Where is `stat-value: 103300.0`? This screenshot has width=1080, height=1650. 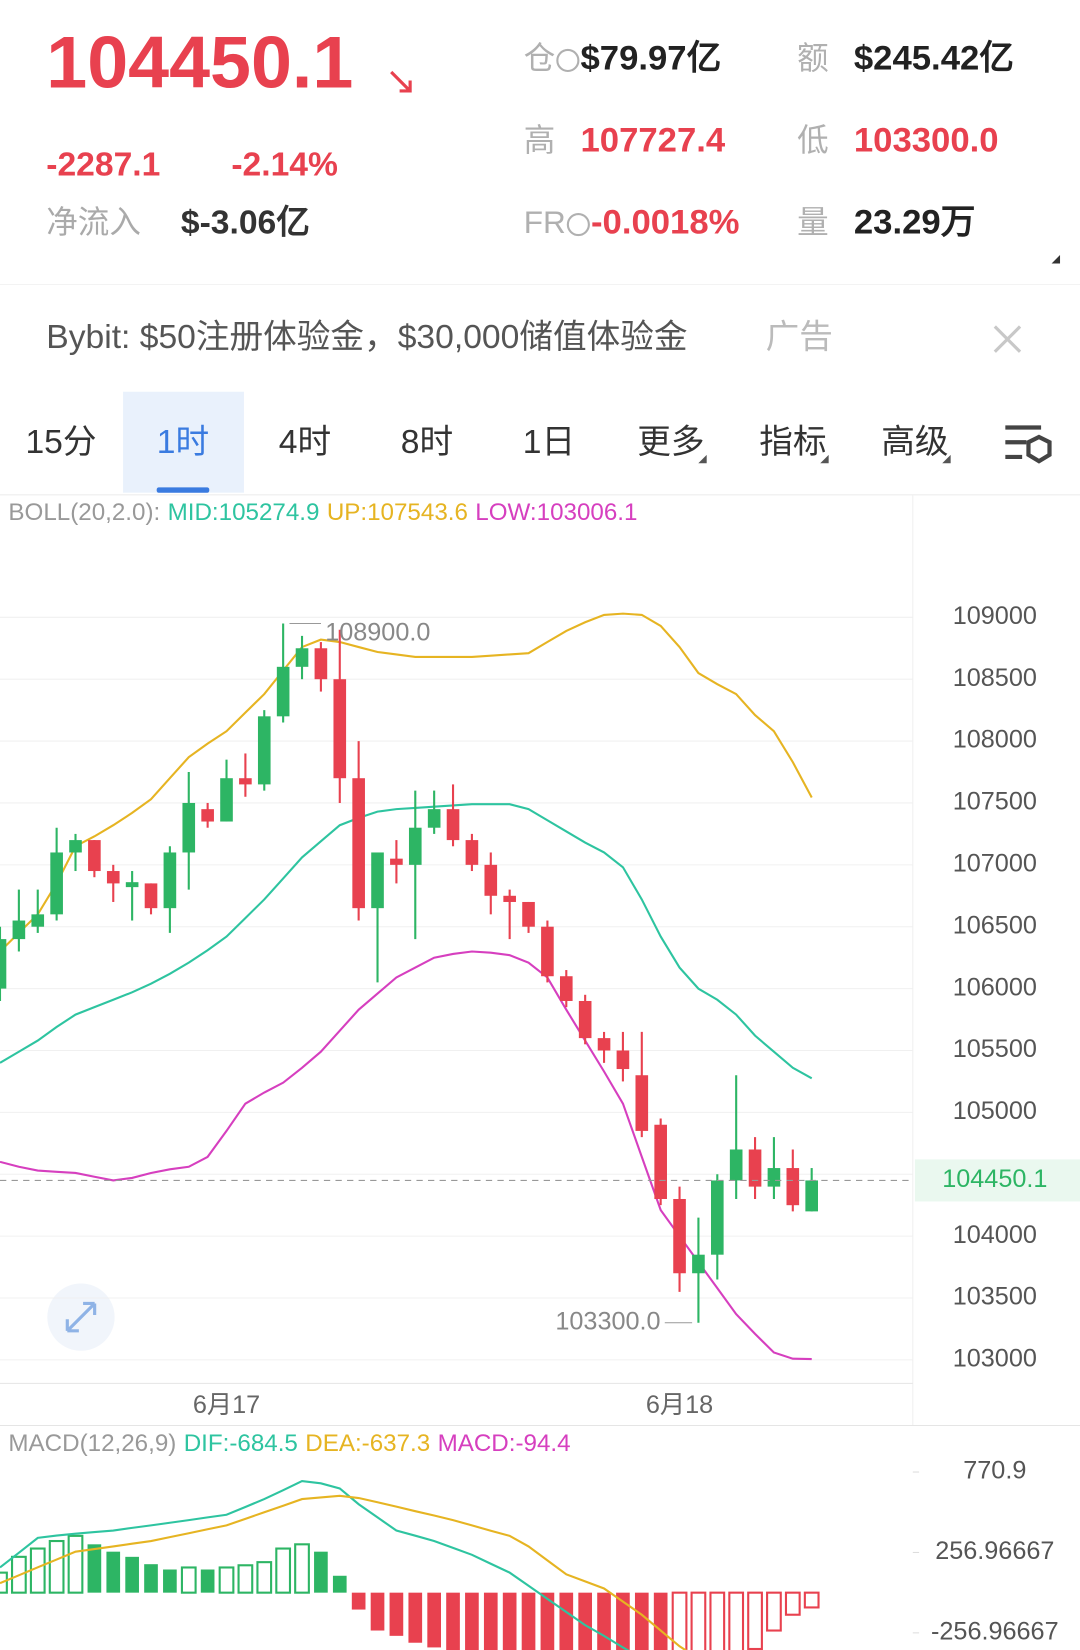 stat-value: 103300.0 is located at coordinates (926, 141).